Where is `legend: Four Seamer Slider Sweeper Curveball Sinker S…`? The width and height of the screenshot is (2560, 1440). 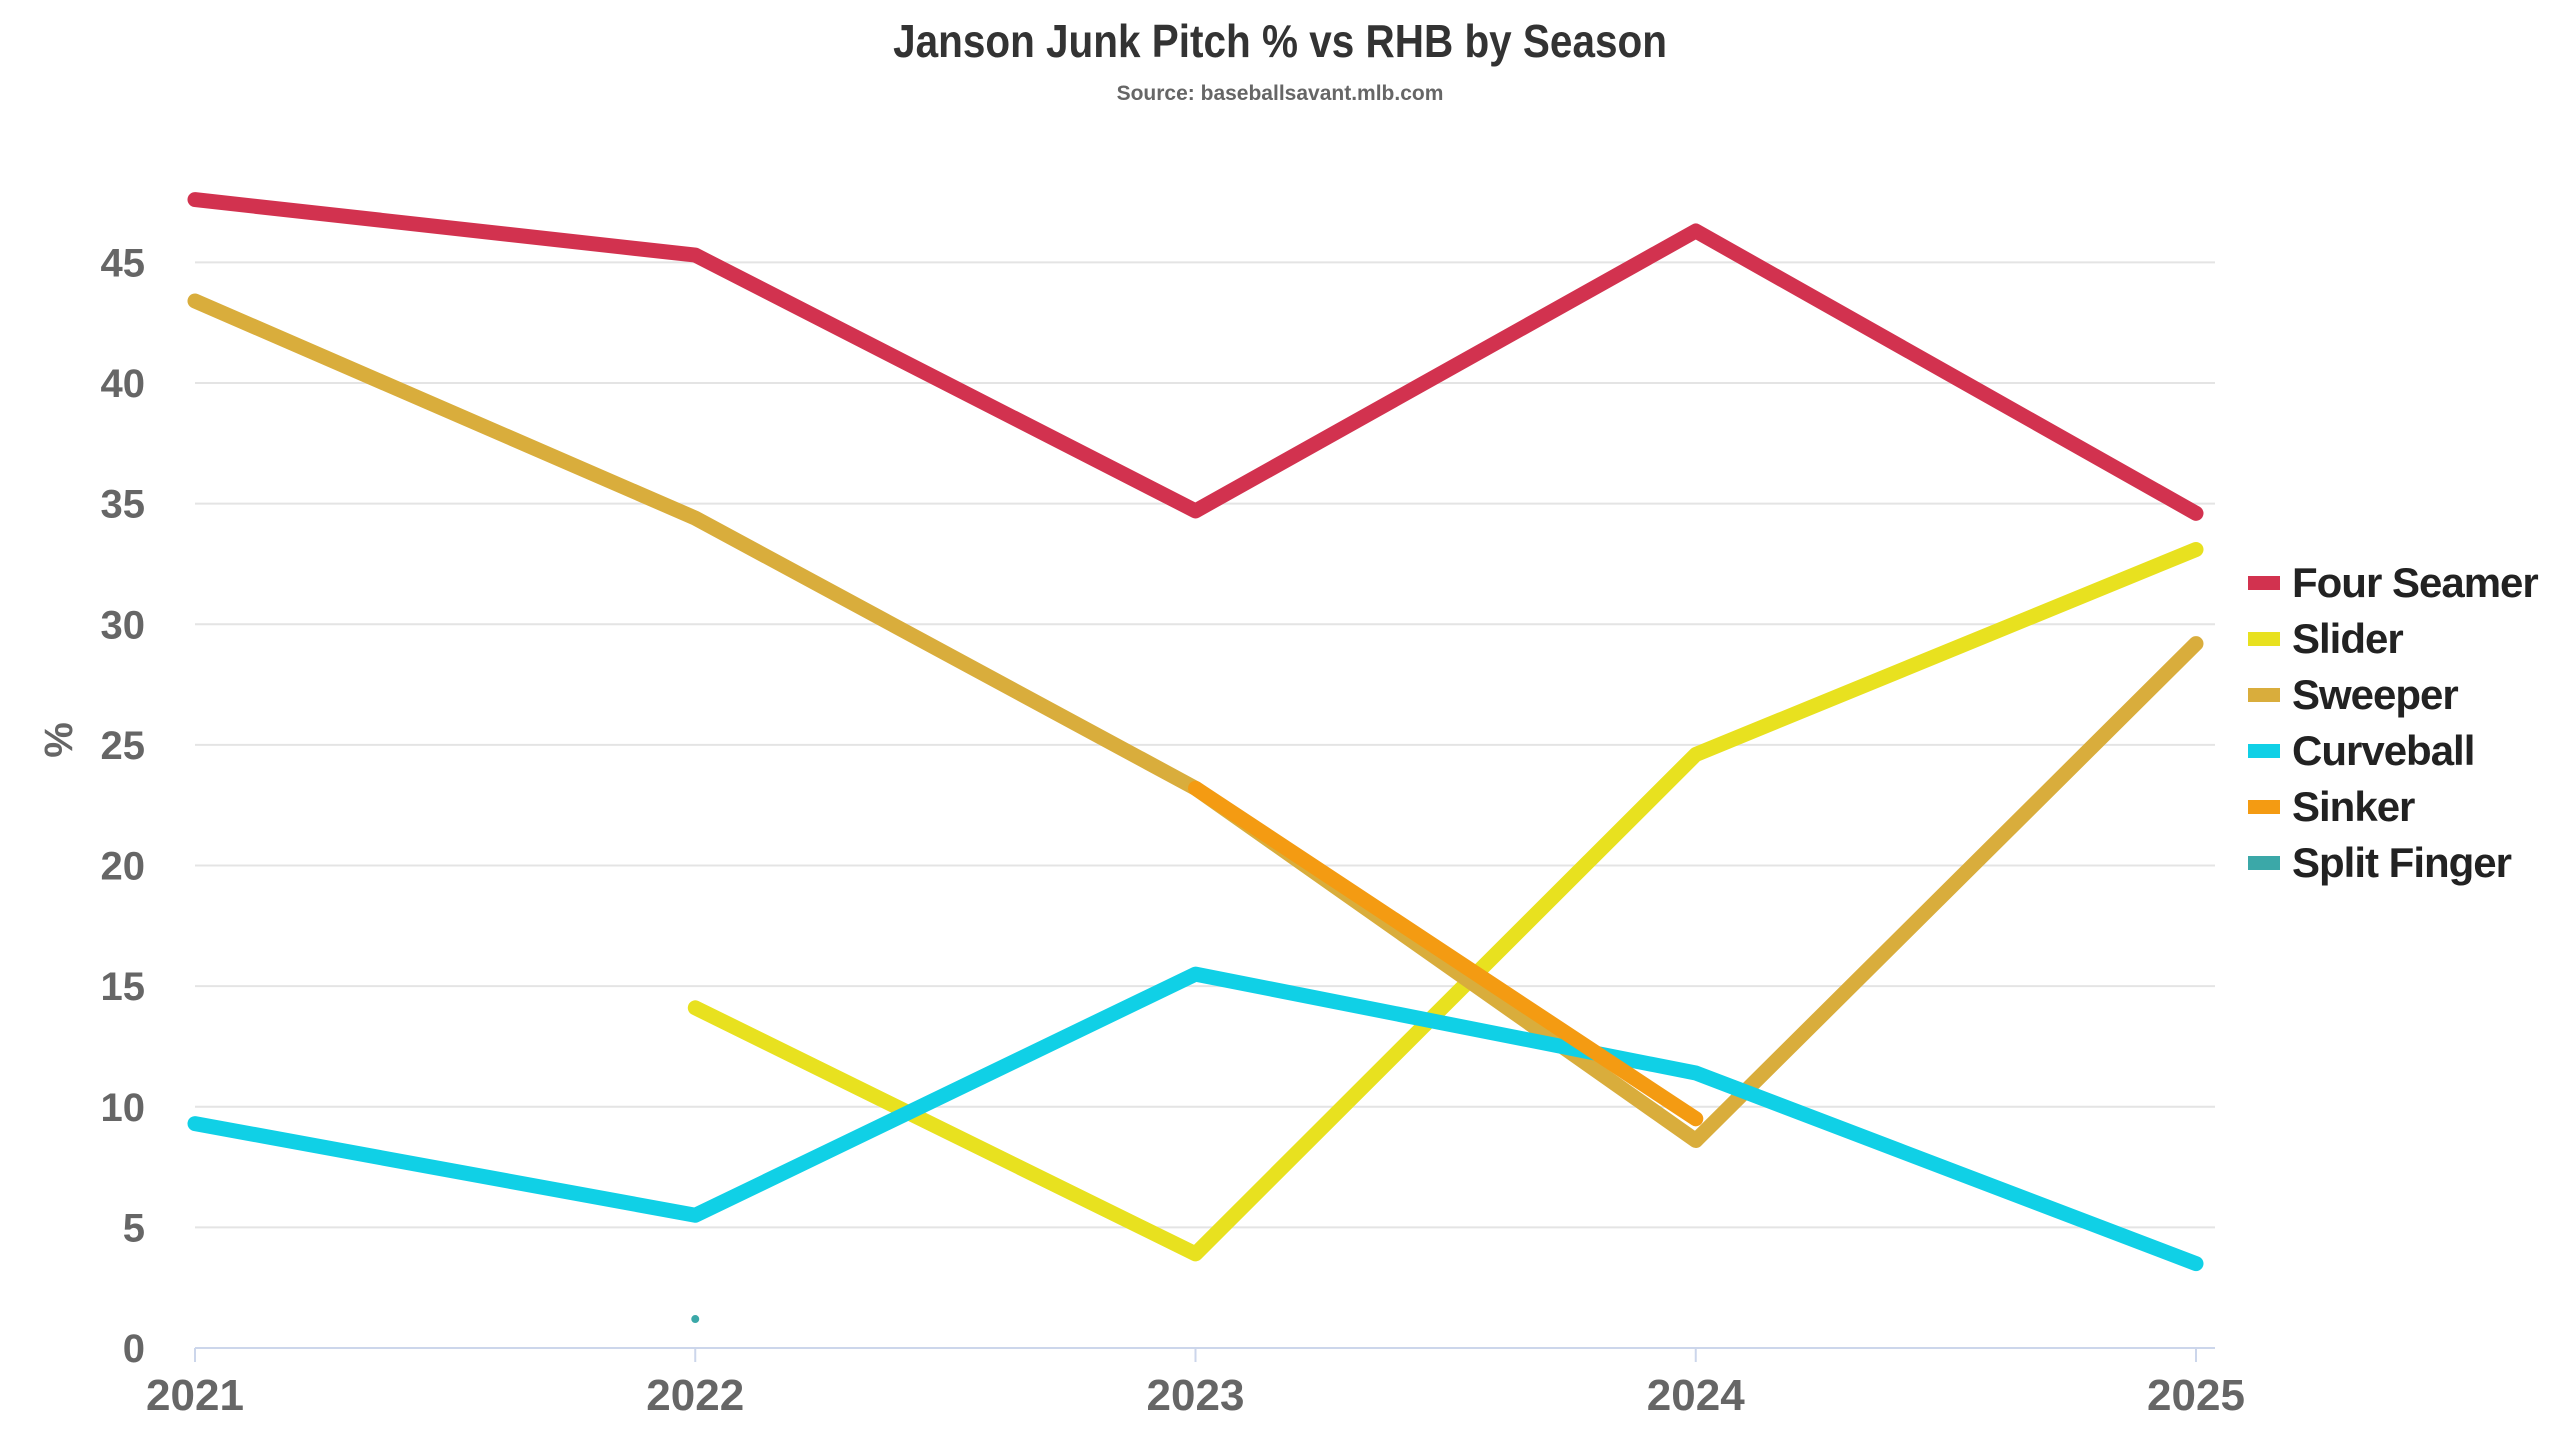
legend: Four Seamer Slider Sweeper Curveball Sinker S… is located at coordinates (2393, 723).